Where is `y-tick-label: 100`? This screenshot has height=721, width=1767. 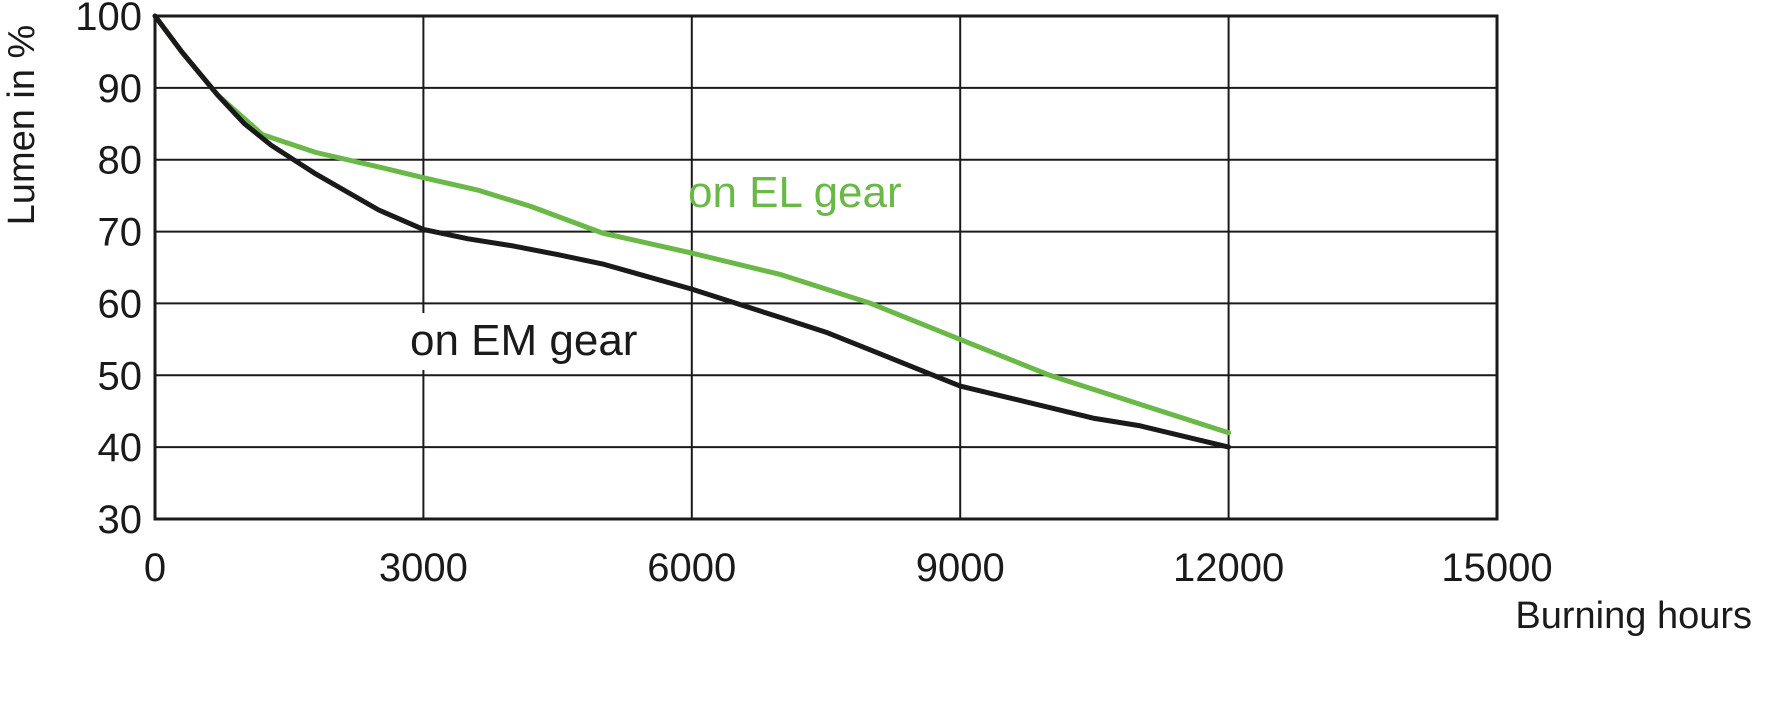 y-tick-label: 100 is located at coordinates (108, 19).